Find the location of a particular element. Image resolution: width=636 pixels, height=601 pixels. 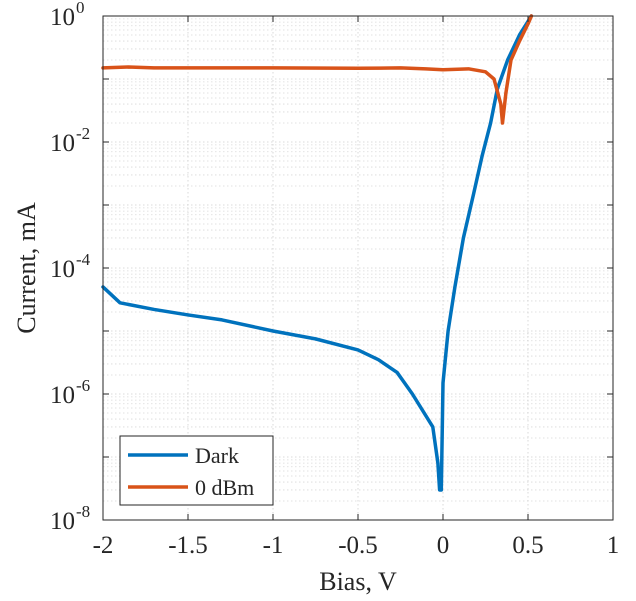

legend-box is located at coordinates (196, 470).